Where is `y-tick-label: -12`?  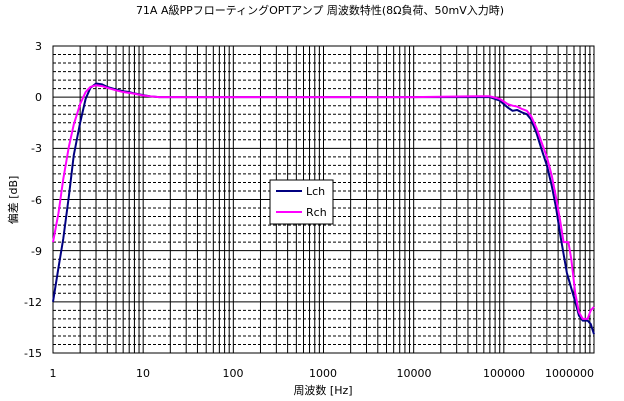 y-tick-label: -12 is located at coordinates (33, 302).